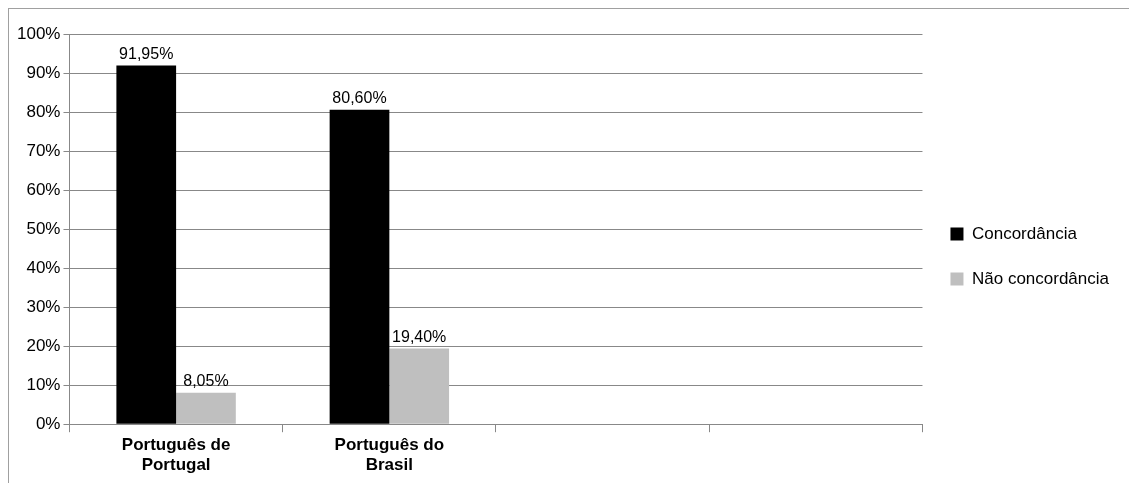 The height and width of the screenshot is (483, 1130). What do you see at coordinates (43, 111) in the screenshot?
I see `y-tick-label: 80%` at bounding box center [43, 111].